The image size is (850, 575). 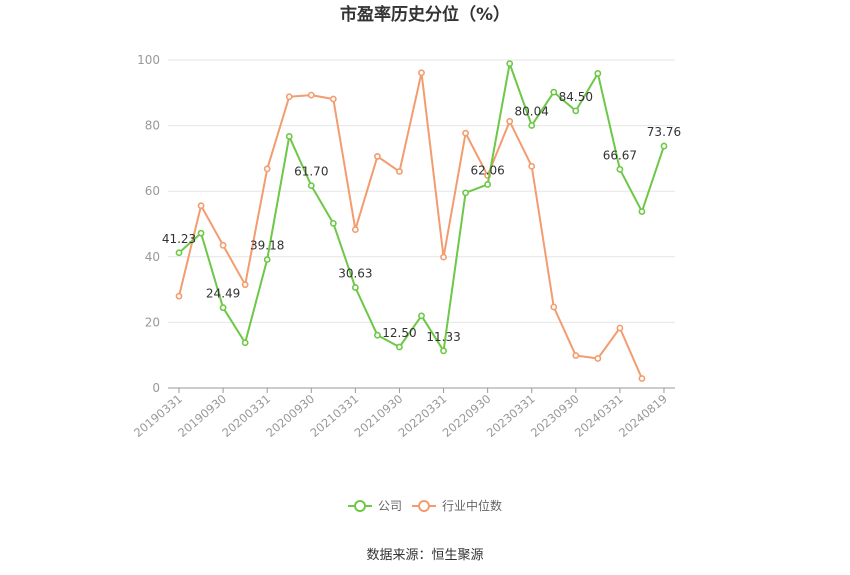 I want to click on data-label-20240819: 73.76, so click(x=664, y=132).